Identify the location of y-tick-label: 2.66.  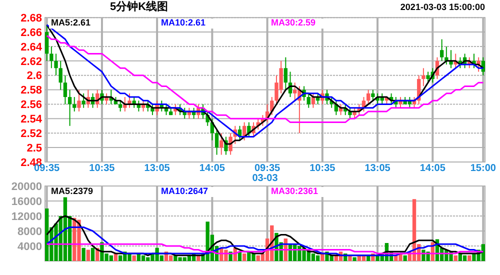
(31, 32).